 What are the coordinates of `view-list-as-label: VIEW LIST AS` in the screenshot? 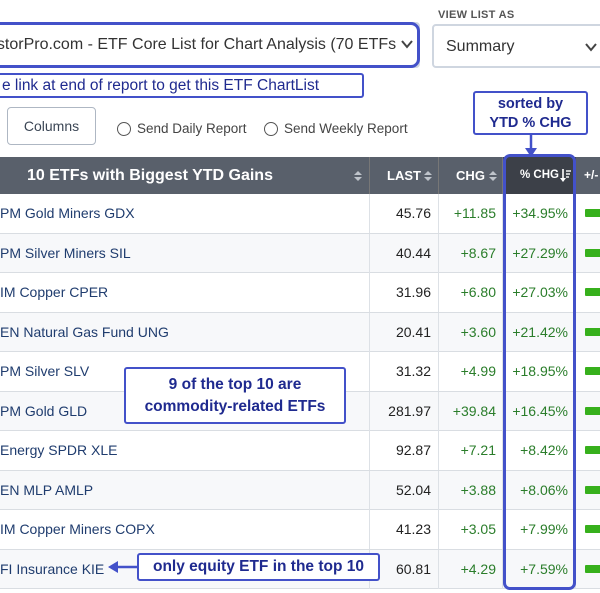 It's located at (476, 15).